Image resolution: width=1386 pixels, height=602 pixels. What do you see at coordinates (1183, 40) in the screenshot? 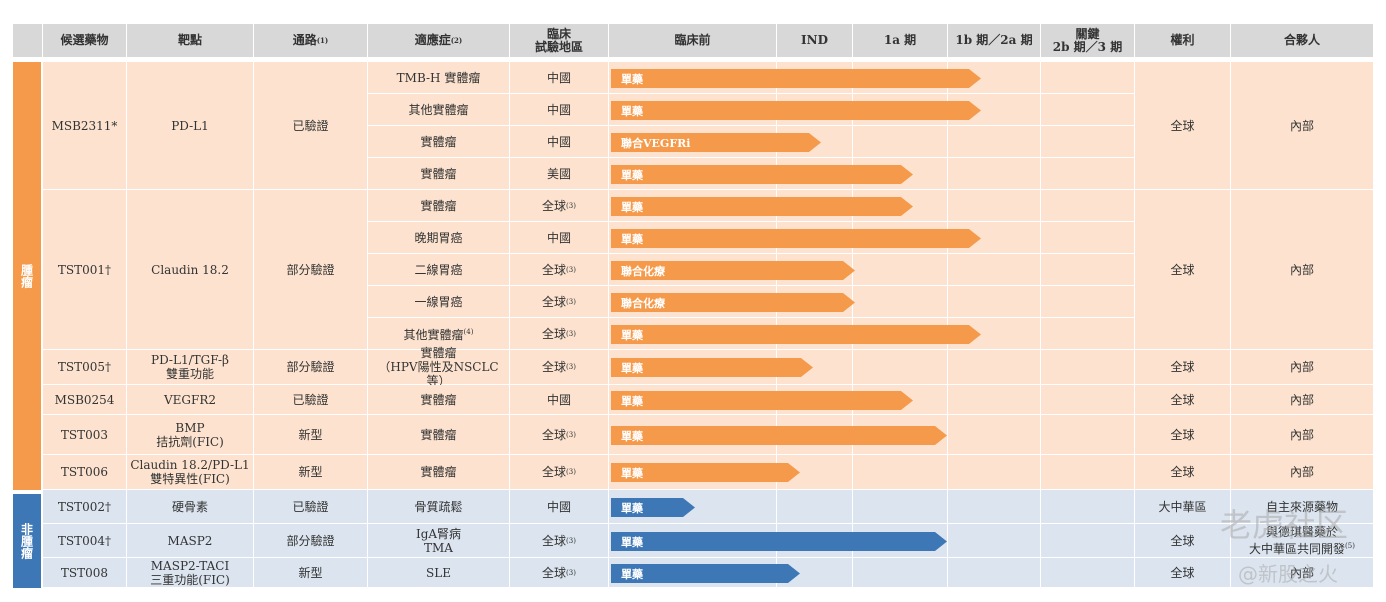
I see `header-rights: 權利` at bounding box center [1183, 40].